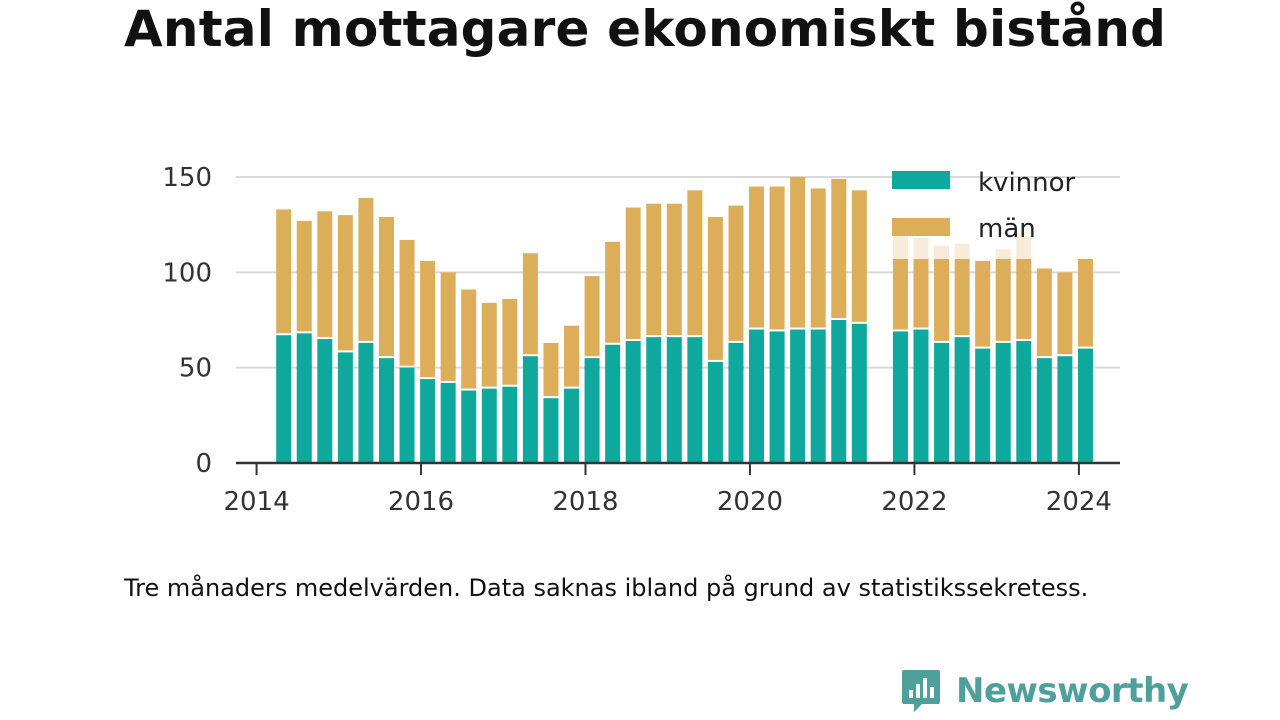 Image resolution: width=1280 pixels, height=720 pixels. I want to click on y-tick-label: 150, so click(187, 178).